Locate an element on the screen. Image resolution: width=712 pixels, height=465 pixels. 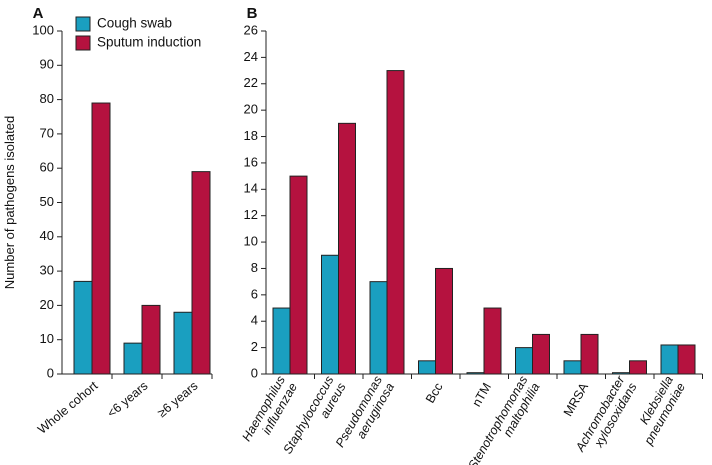
category-label-B: Bcc is located at coordinates (434, 393).